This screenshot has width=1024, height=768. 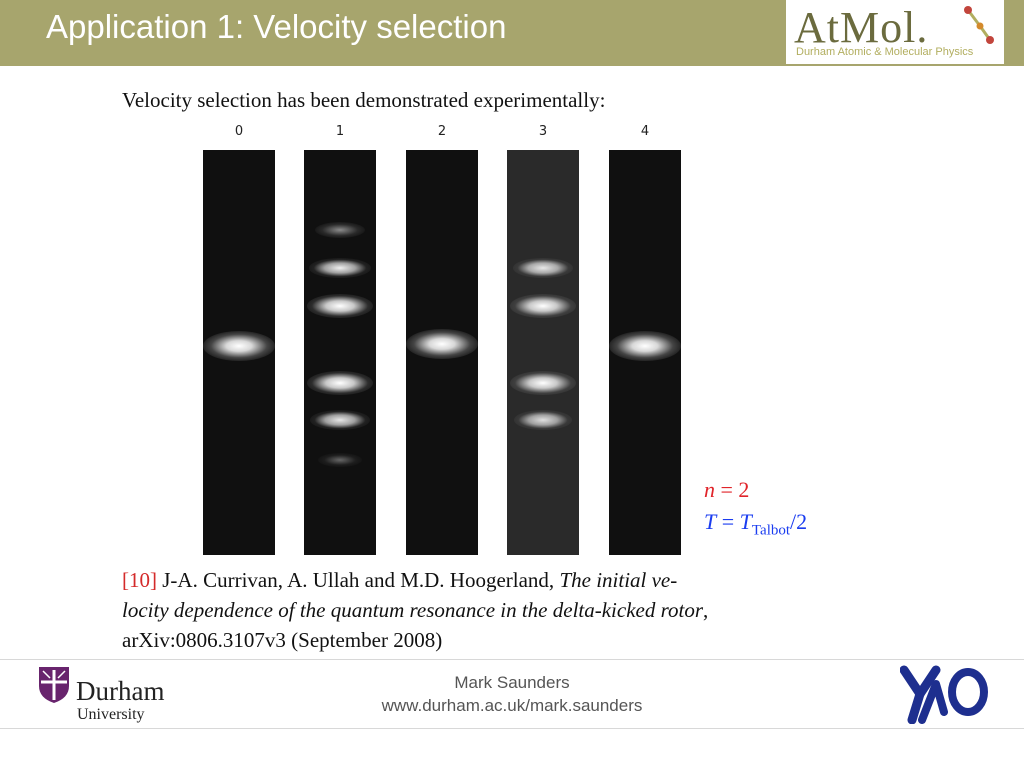 I want to click on strip-label: 0, so click(x=239, y=131).